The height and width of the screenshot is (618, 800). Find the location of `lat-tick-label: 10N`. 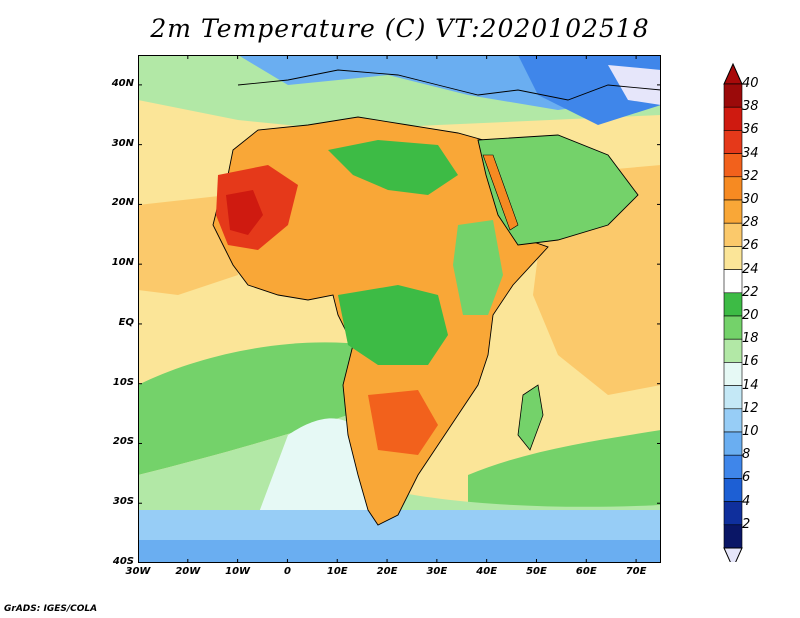

lat-tick-label: 10N is located at coordinates (122, 263).